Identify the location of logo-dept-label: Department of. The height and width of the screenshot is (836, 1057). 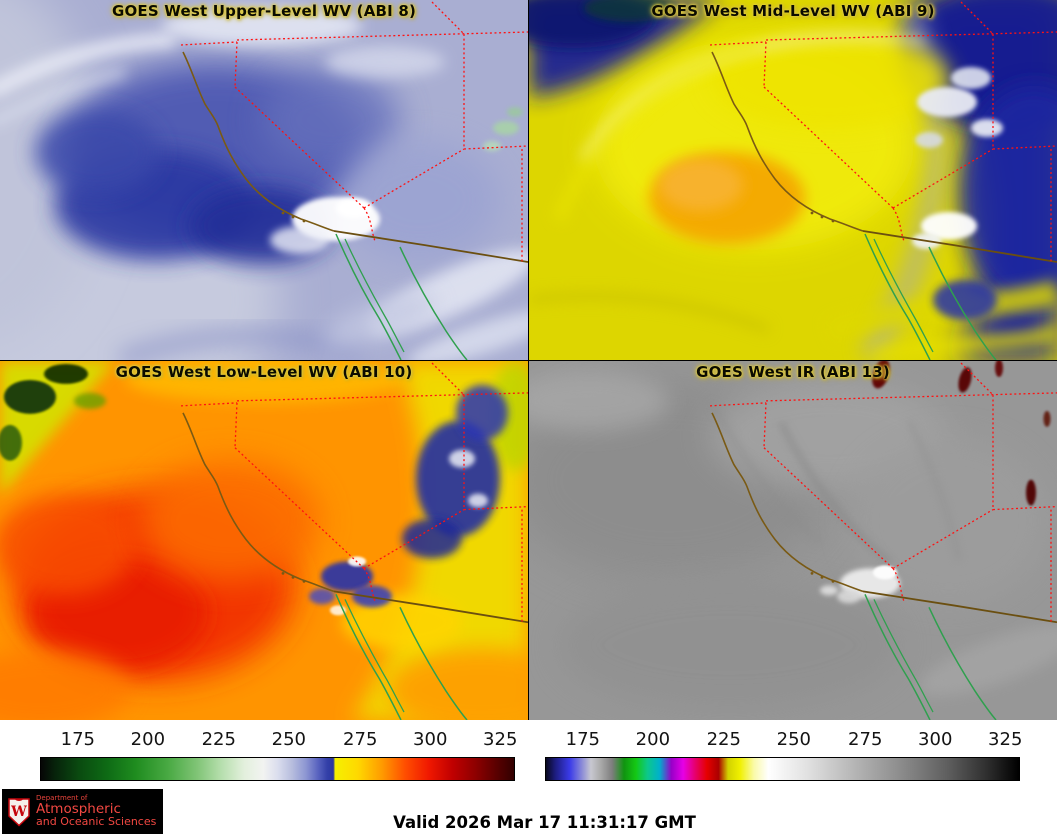
(62, 797).